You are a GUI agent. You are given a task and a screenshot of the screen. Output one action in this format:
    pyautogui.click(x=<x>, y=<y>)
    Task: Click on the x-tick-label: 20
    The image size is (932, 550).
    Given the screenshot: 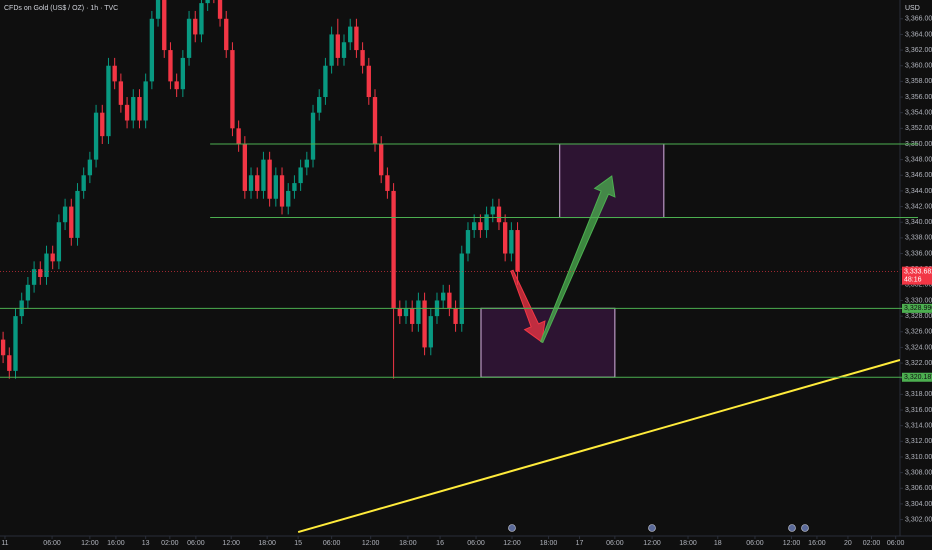 What is the action you would take?
    pyautogui.click(x=848, y=543)
    